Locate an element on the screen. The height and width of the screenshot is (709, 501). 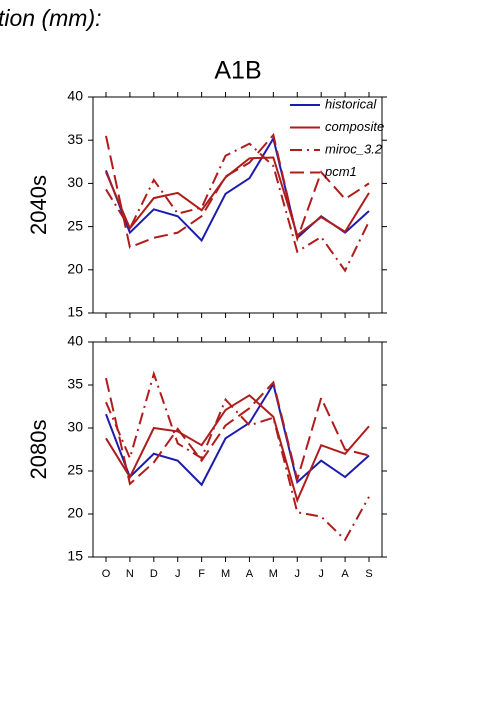
legend-label: historical is located at coordinates (351, 103).